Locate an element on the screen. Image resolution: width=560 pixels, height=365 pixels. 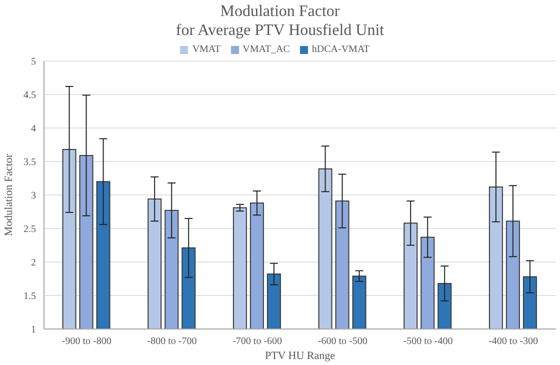
legend-label: VMAT is located at coordinates (206, 49).